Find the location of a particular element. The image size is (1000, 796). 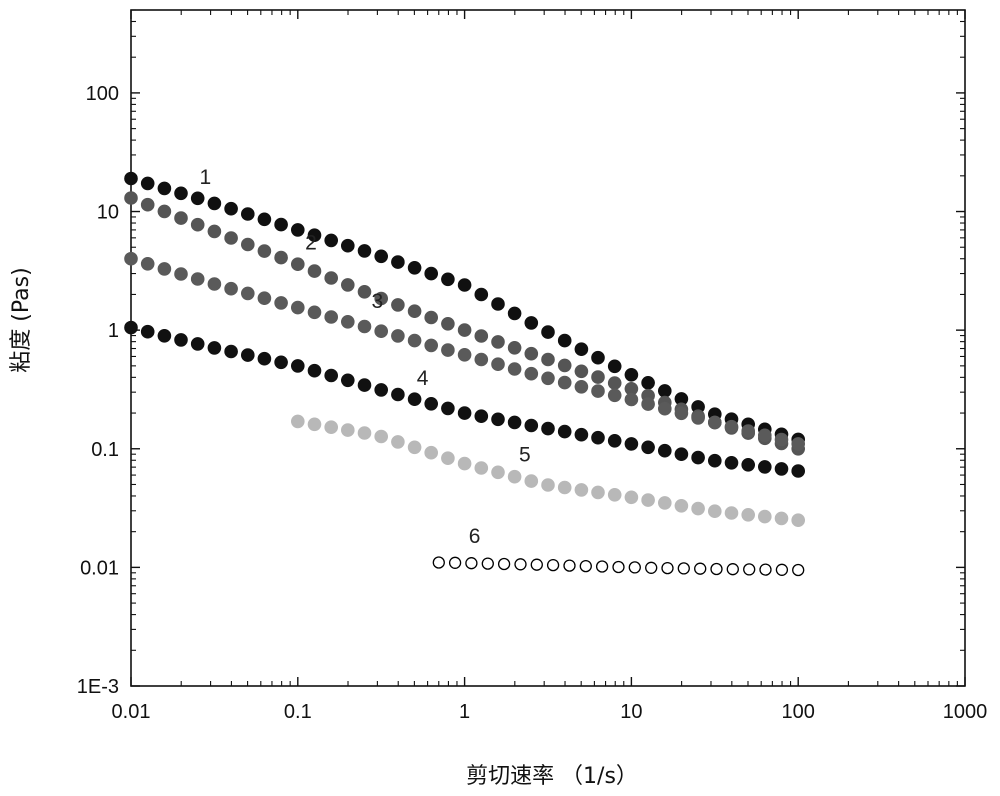

x-tick-label: 0.1 is located at coordinates (298, 712).